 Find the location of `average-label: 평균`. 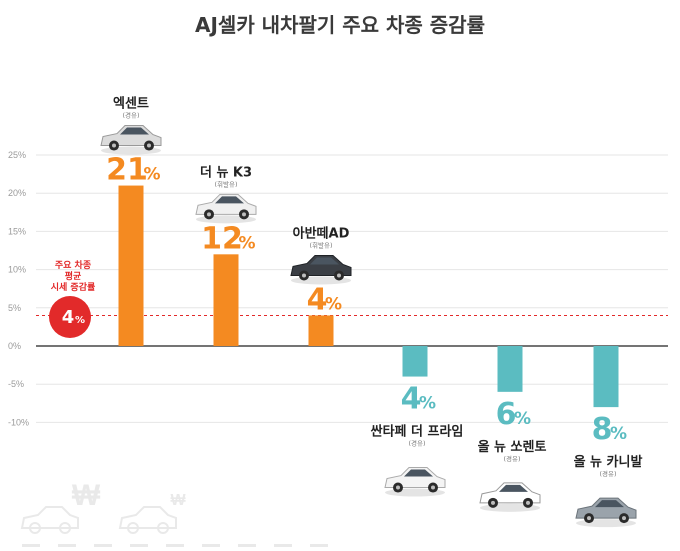

average-label: 평균 is located at coordinates (73, 276).